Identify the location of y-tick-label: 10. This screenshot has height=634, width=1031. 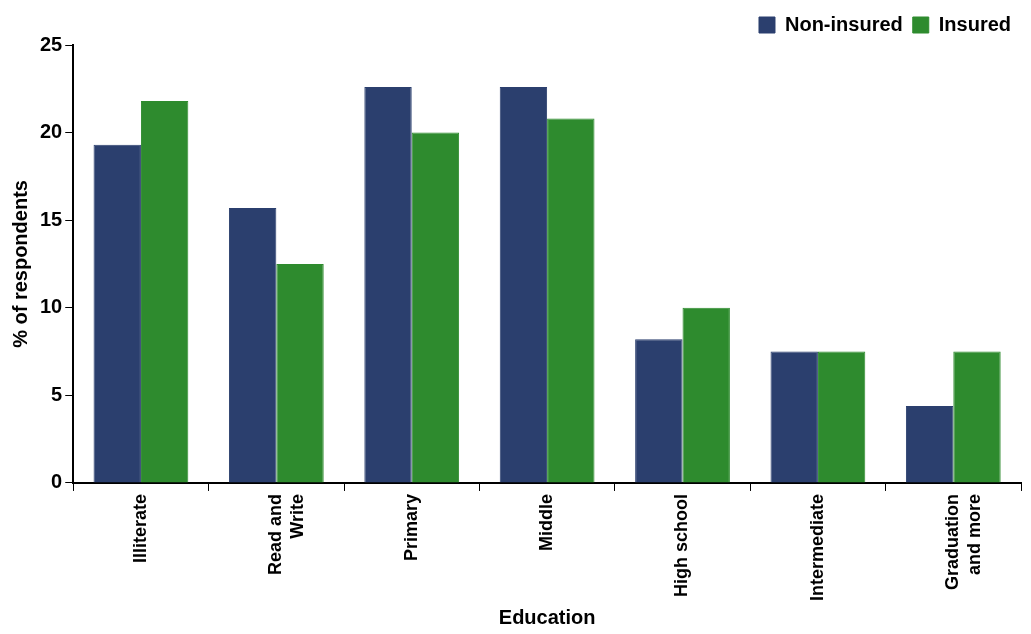
(51, 306).